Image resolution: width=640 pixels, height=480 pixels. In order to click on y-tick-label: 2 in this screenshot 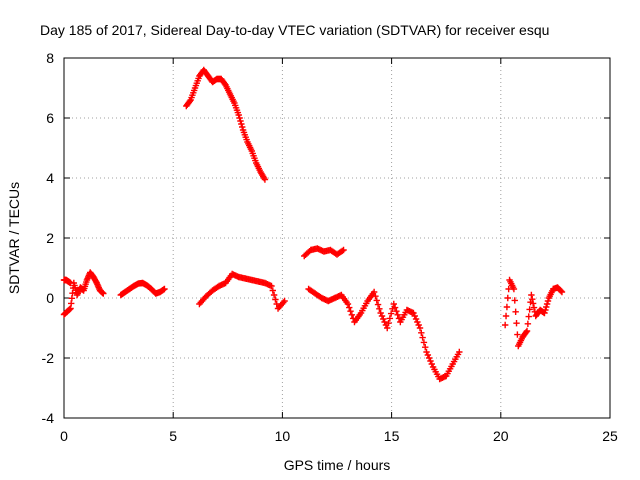, I will do `click(50, 238)`.